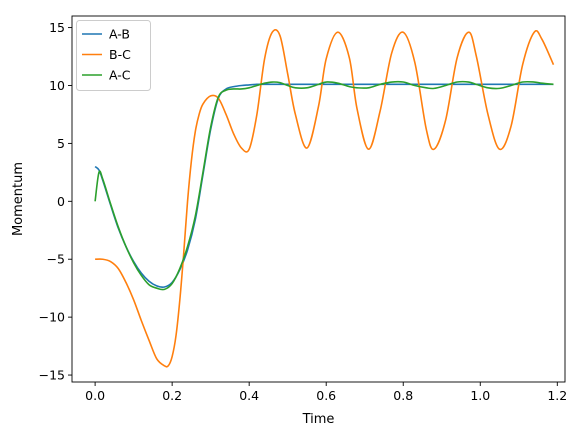 Image resolution: width=583 pixels, height=434 pixels. What do you see at coordinates (55, 201) in the screenshot?
I see `y-axis: −15 −10 −5 0 5 10 15` at bounding box center [55, 201].